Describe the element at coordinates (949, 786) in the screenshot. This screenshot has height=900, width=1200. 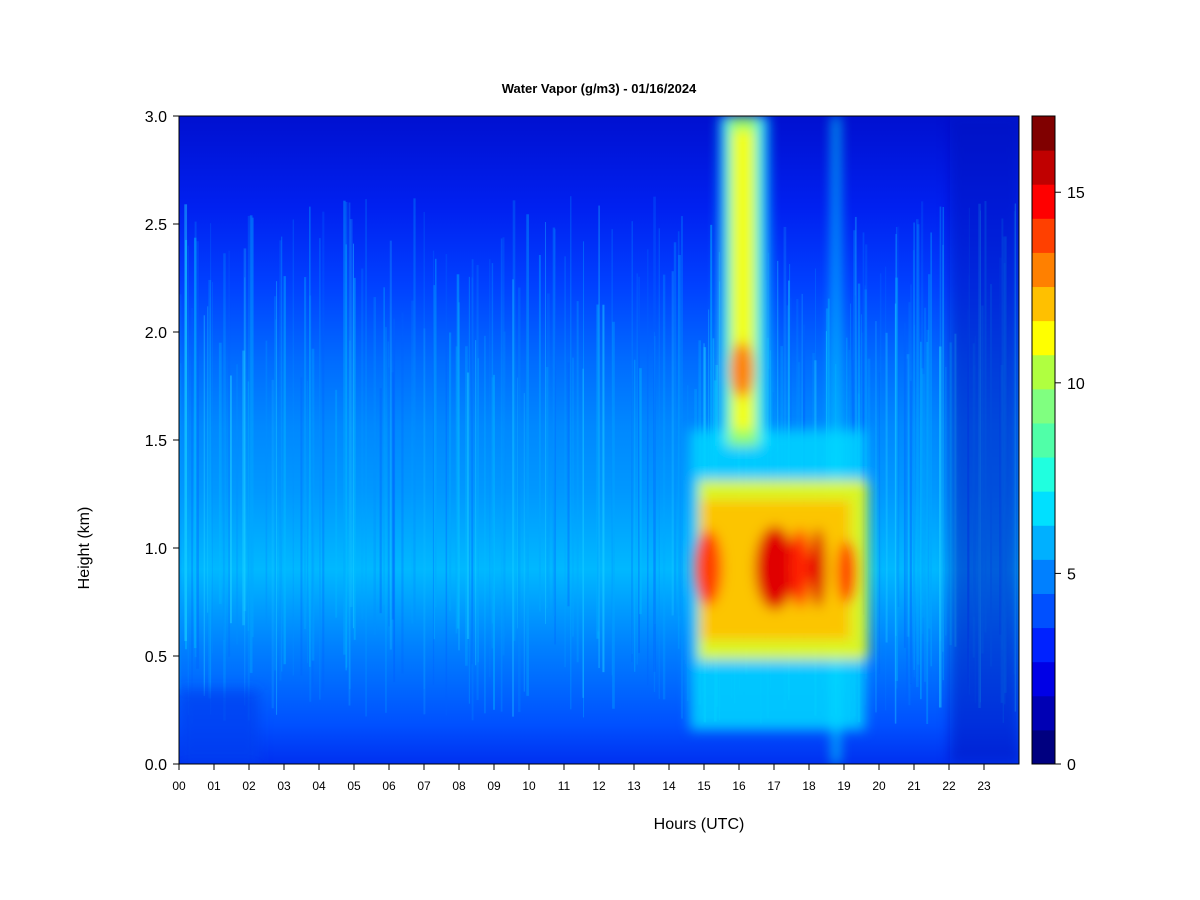
I see `x-tick-label: 22` at that location.